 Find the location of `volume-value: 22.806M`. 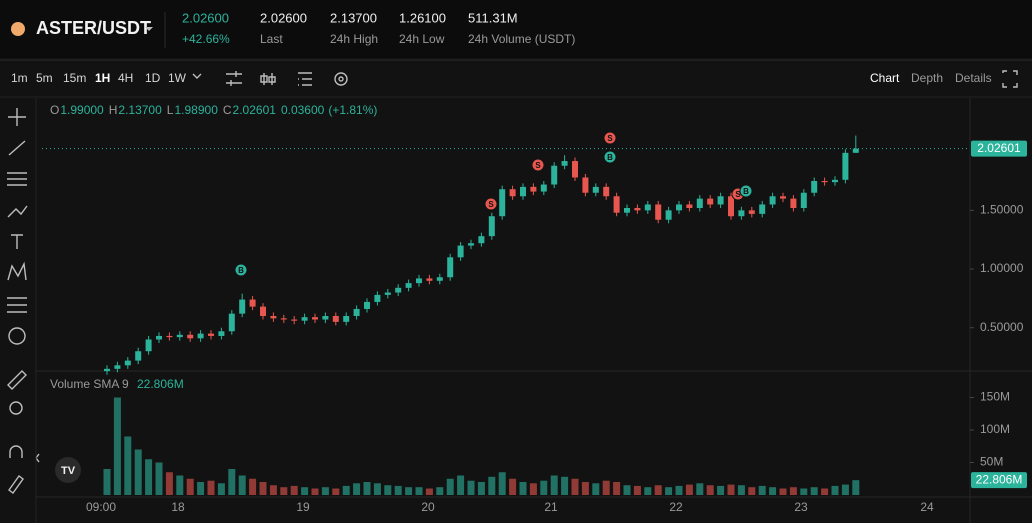

volume-value: 22.806M is located at coordinates (160, 384).